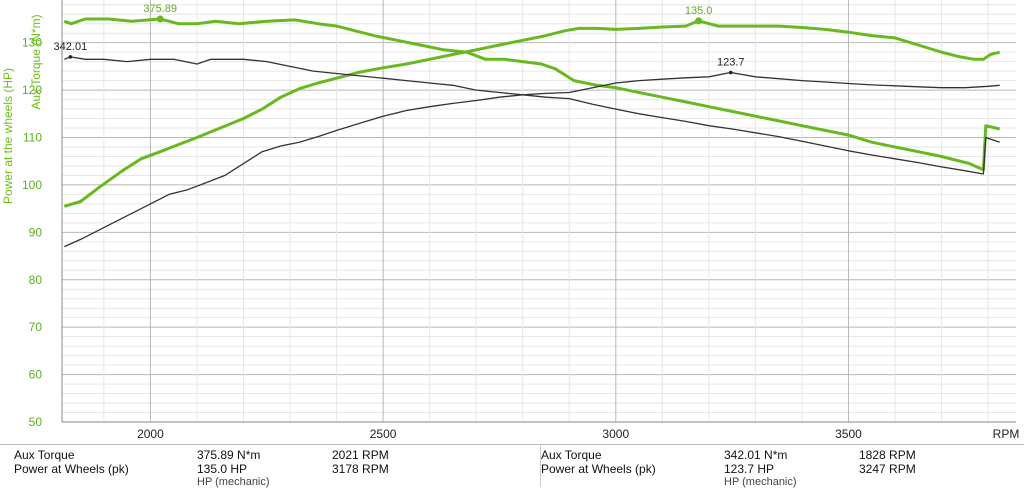  I want to click on summary-right-unit-row: HP (mechanic), so click(782, 483).